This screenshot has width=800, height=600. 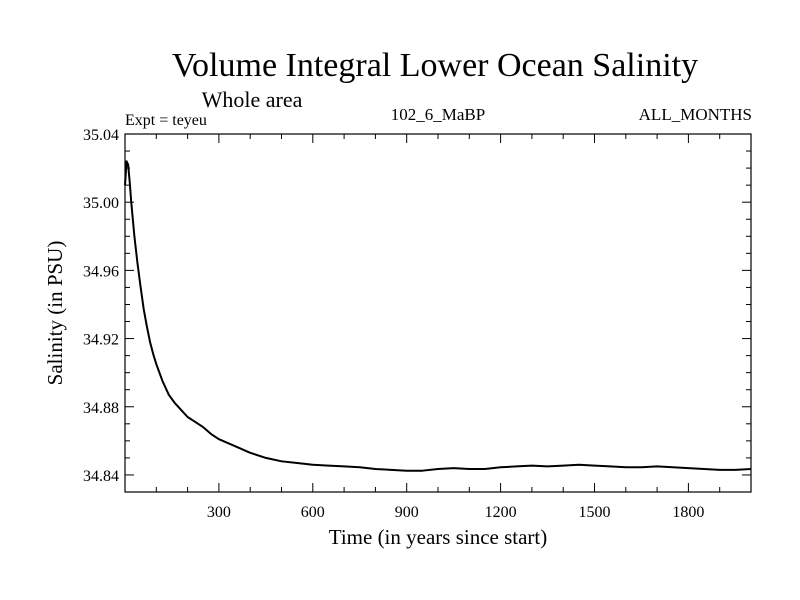 What do you see at coordinates (219, 512) in the screenshot?
I see `x-tick-label: 300` at bounding box center [219, 512].